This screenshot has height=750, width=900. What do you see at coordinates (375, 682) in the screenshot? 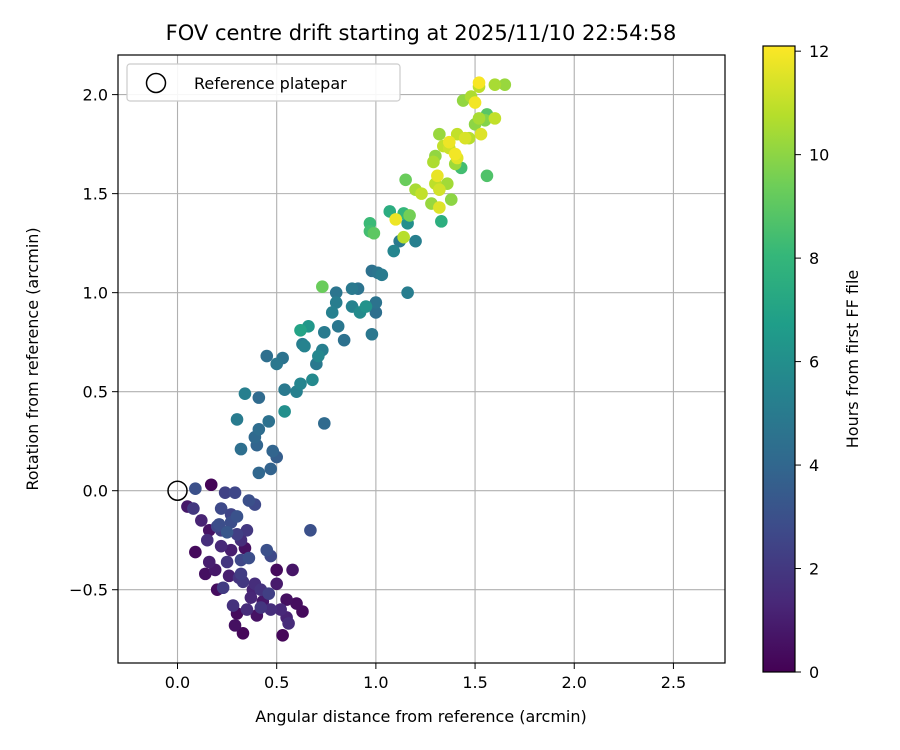
I see `x-tick-label: 1.0` at bounding box center [375, 682].